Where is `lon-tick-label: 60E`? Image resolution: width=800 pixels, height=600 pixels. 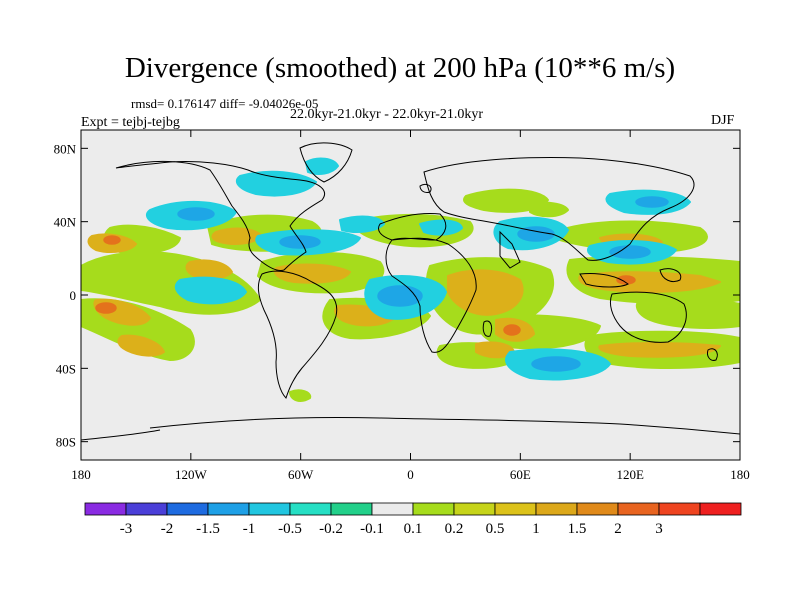
lon-tick-label: 60E is located at coordinates (520, 474).